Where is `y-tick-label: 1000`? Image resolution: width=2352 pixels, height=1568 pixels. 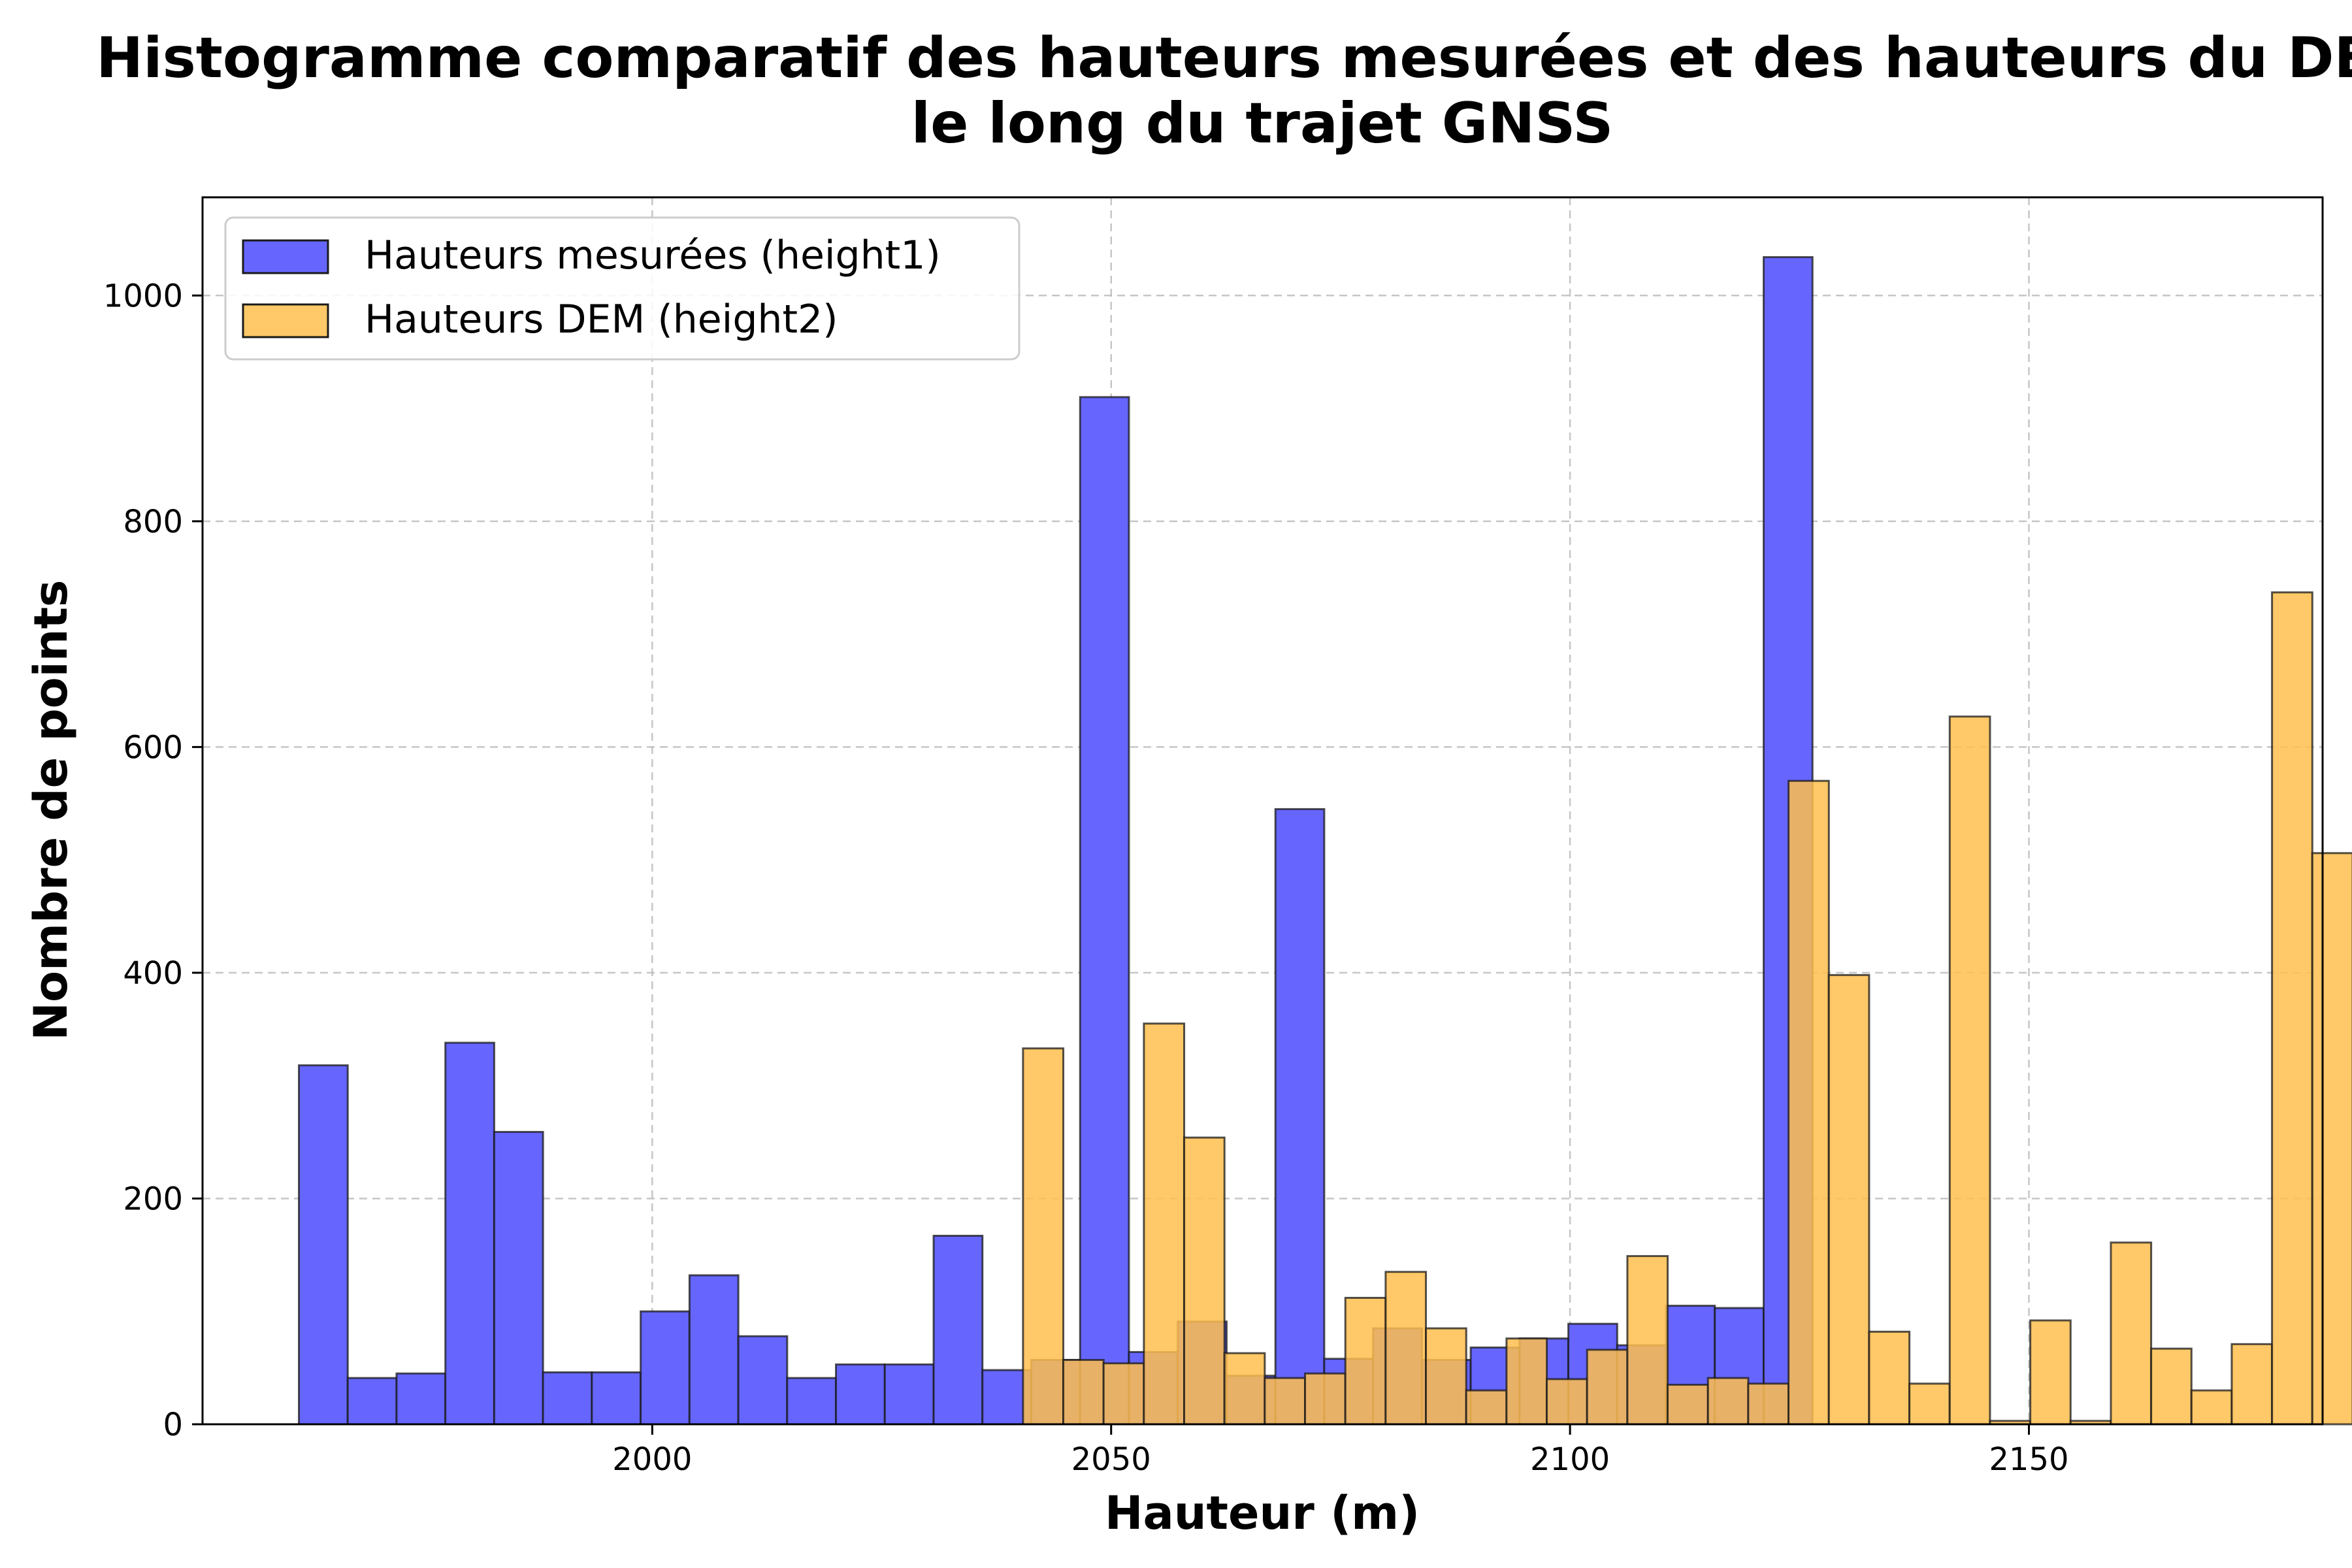 y-tick-label: 1000 is located at coordinates (143, 296).